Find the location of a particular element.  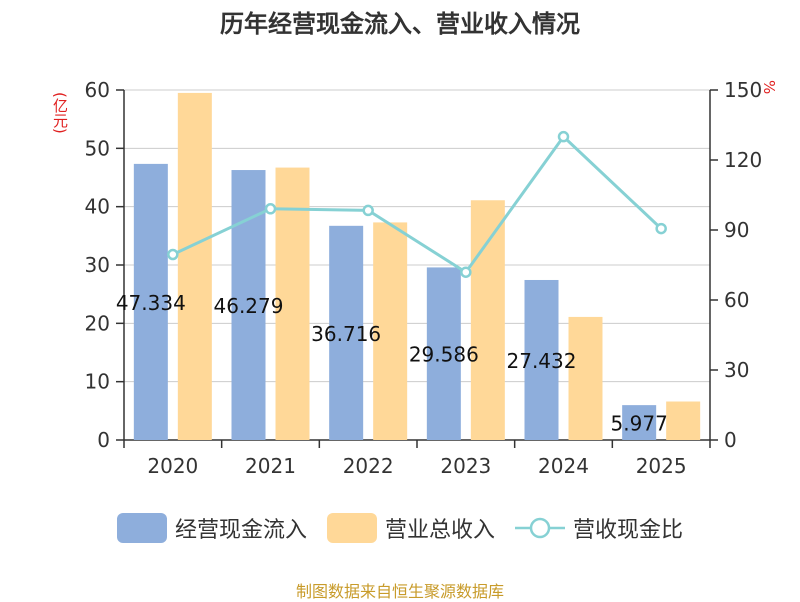

left-axis-unit: (亿元) is located at coordinates (60, 113).